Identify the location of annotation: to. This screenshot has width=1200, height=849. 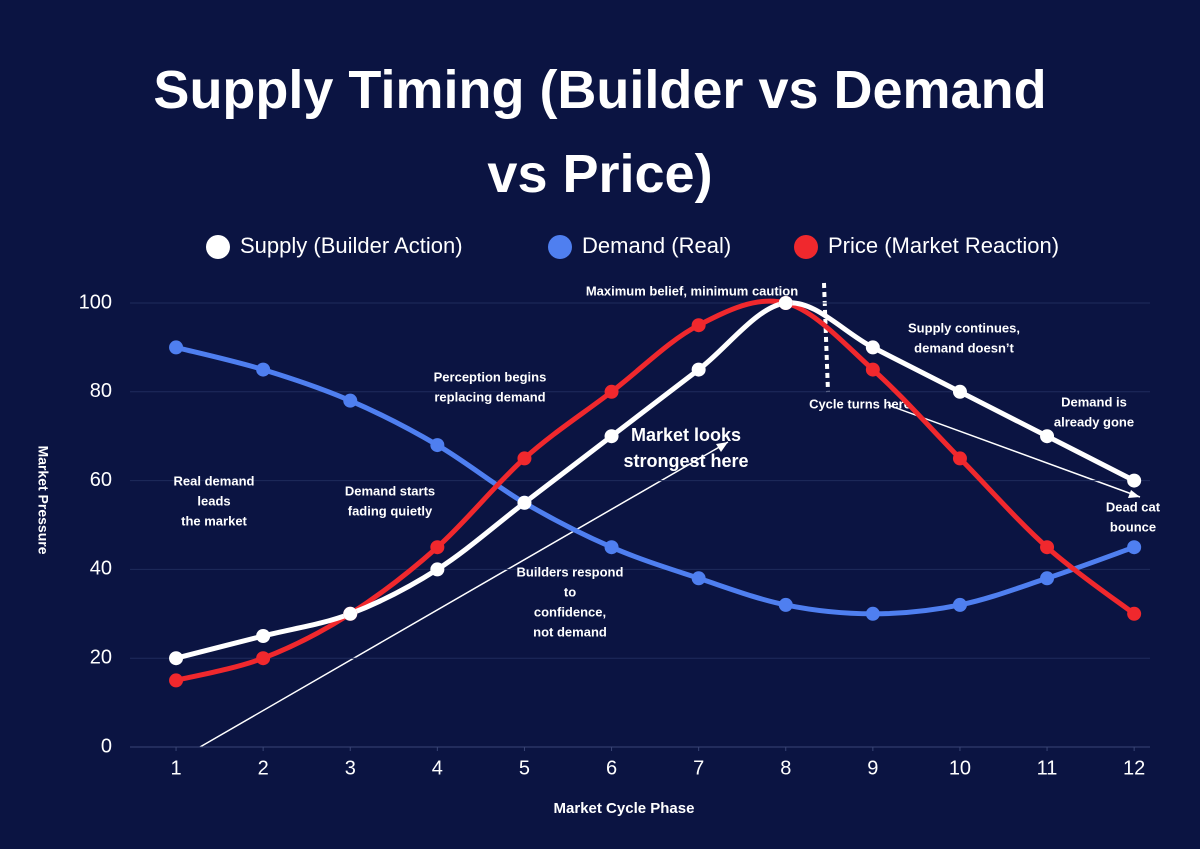
(570, 591).